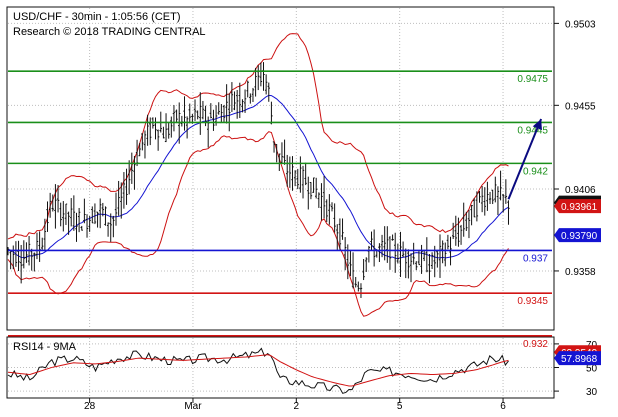 The image size is (618, 417). I want to click on projection-arrow-head, so click(537, 124).